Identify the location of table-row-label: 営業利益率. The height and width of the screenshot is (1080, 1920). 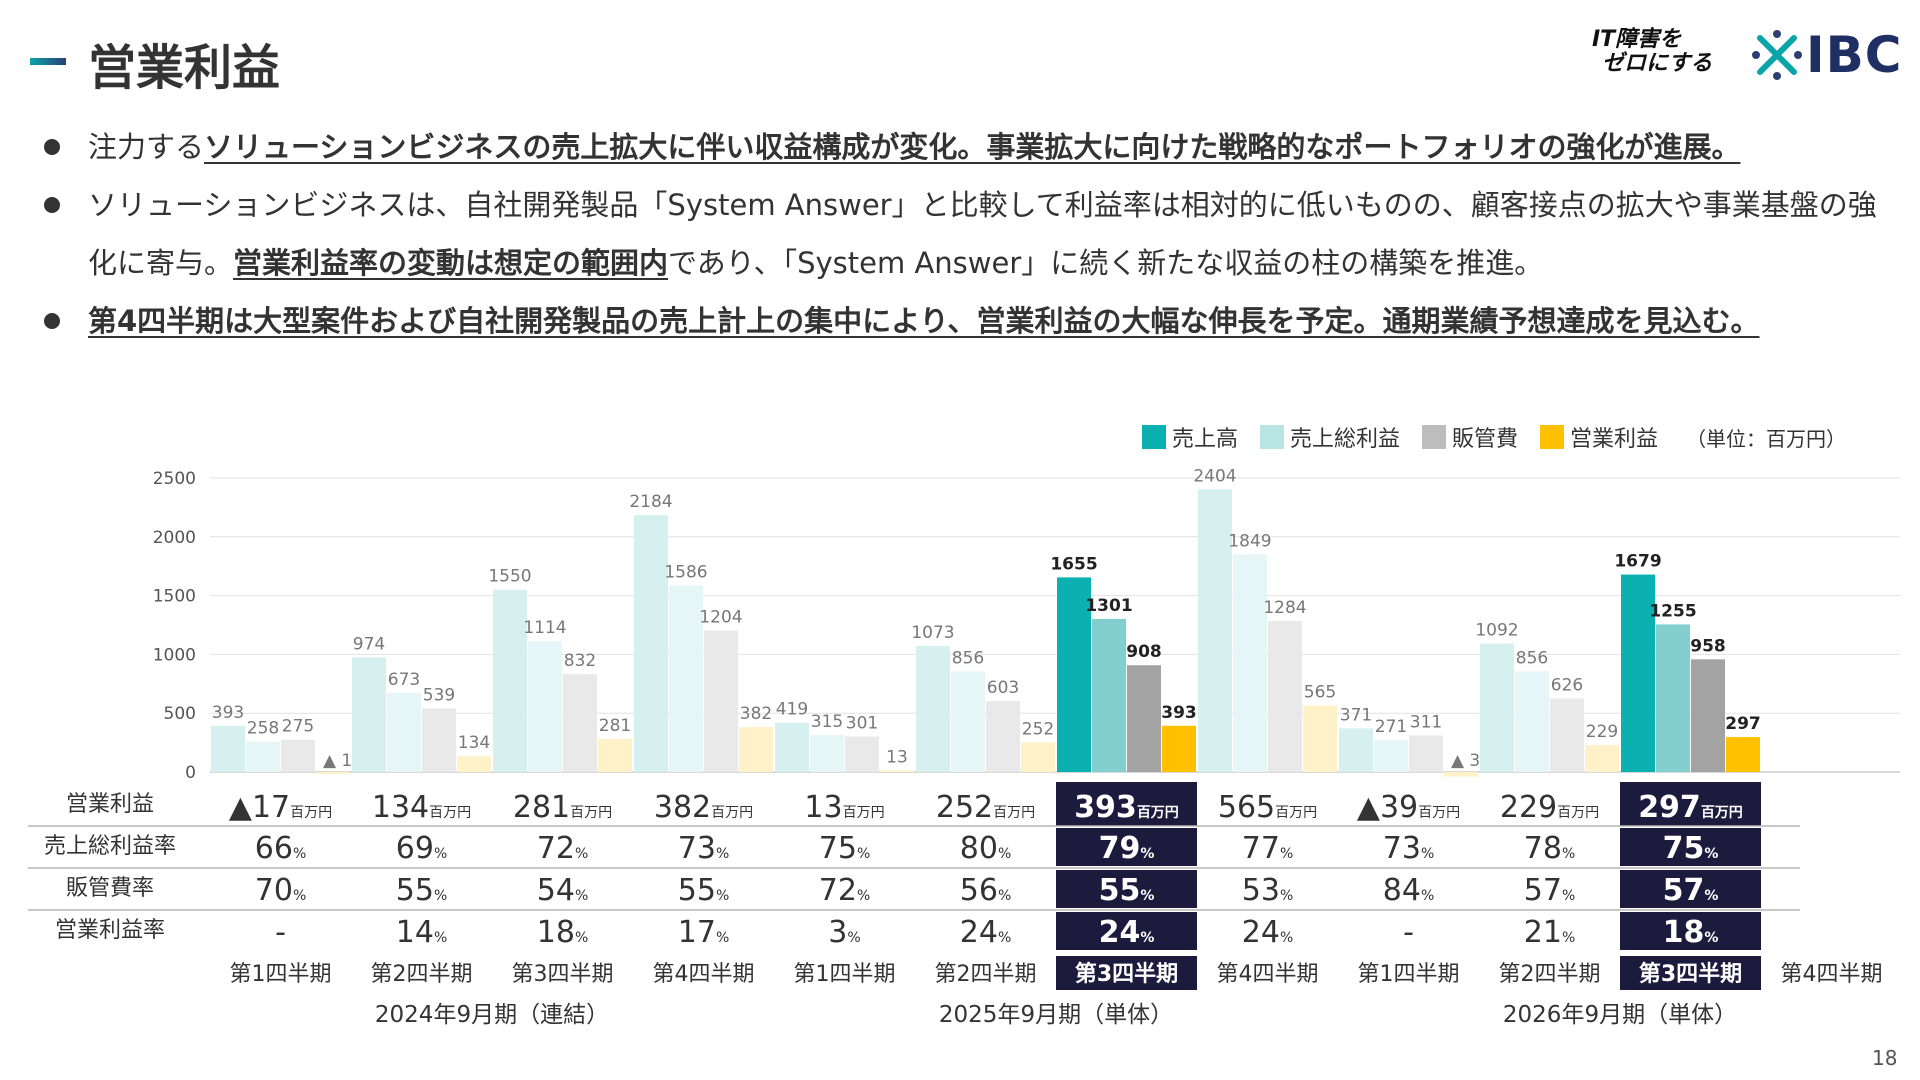
(110, 930).